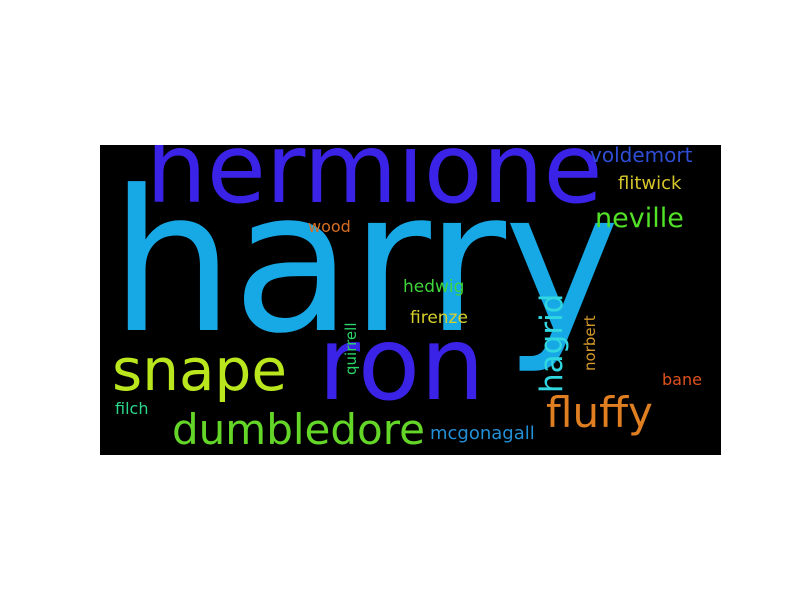 Image resolution: width=800 pixels, height=600 pixels. What do you see at coordinates (482, 433) in the screenshot?
I see `word-mcgonagall: mcgonagall` at bounding box center [482, 433].